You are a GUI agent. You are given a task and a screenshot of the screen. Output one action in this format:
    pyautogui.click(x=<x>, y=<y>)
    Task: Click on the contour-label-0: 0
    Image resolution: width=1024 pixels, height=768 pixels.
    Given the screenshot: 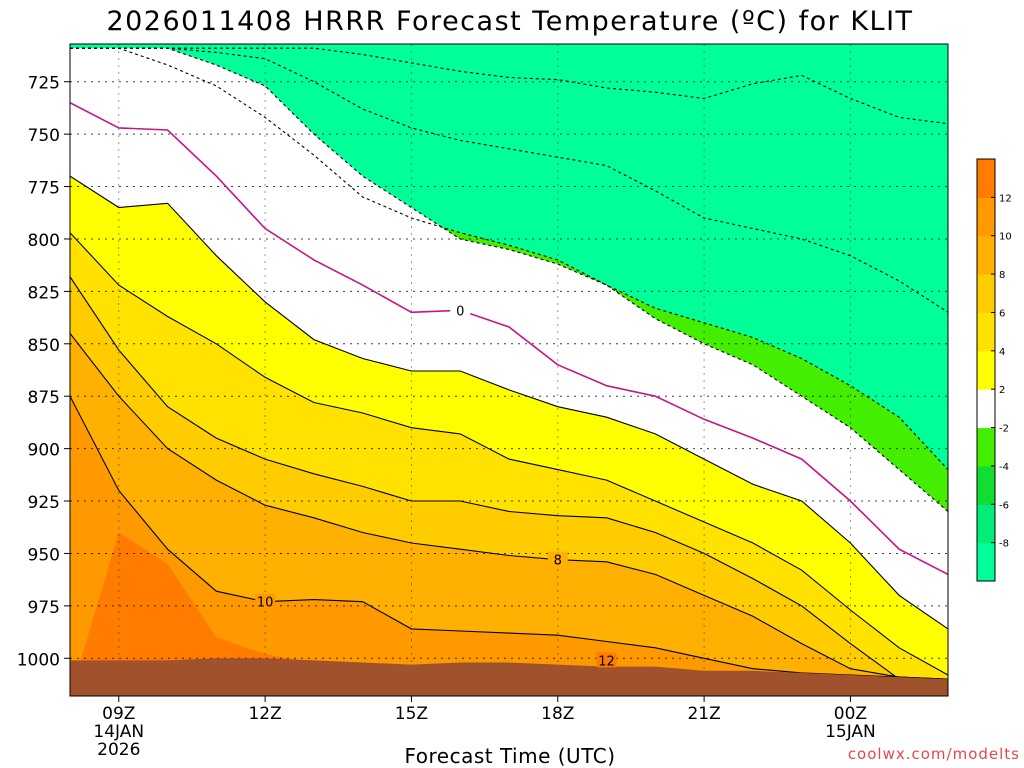 What is the action you would take?
    pyautogui.click(x=460, y=311)
    